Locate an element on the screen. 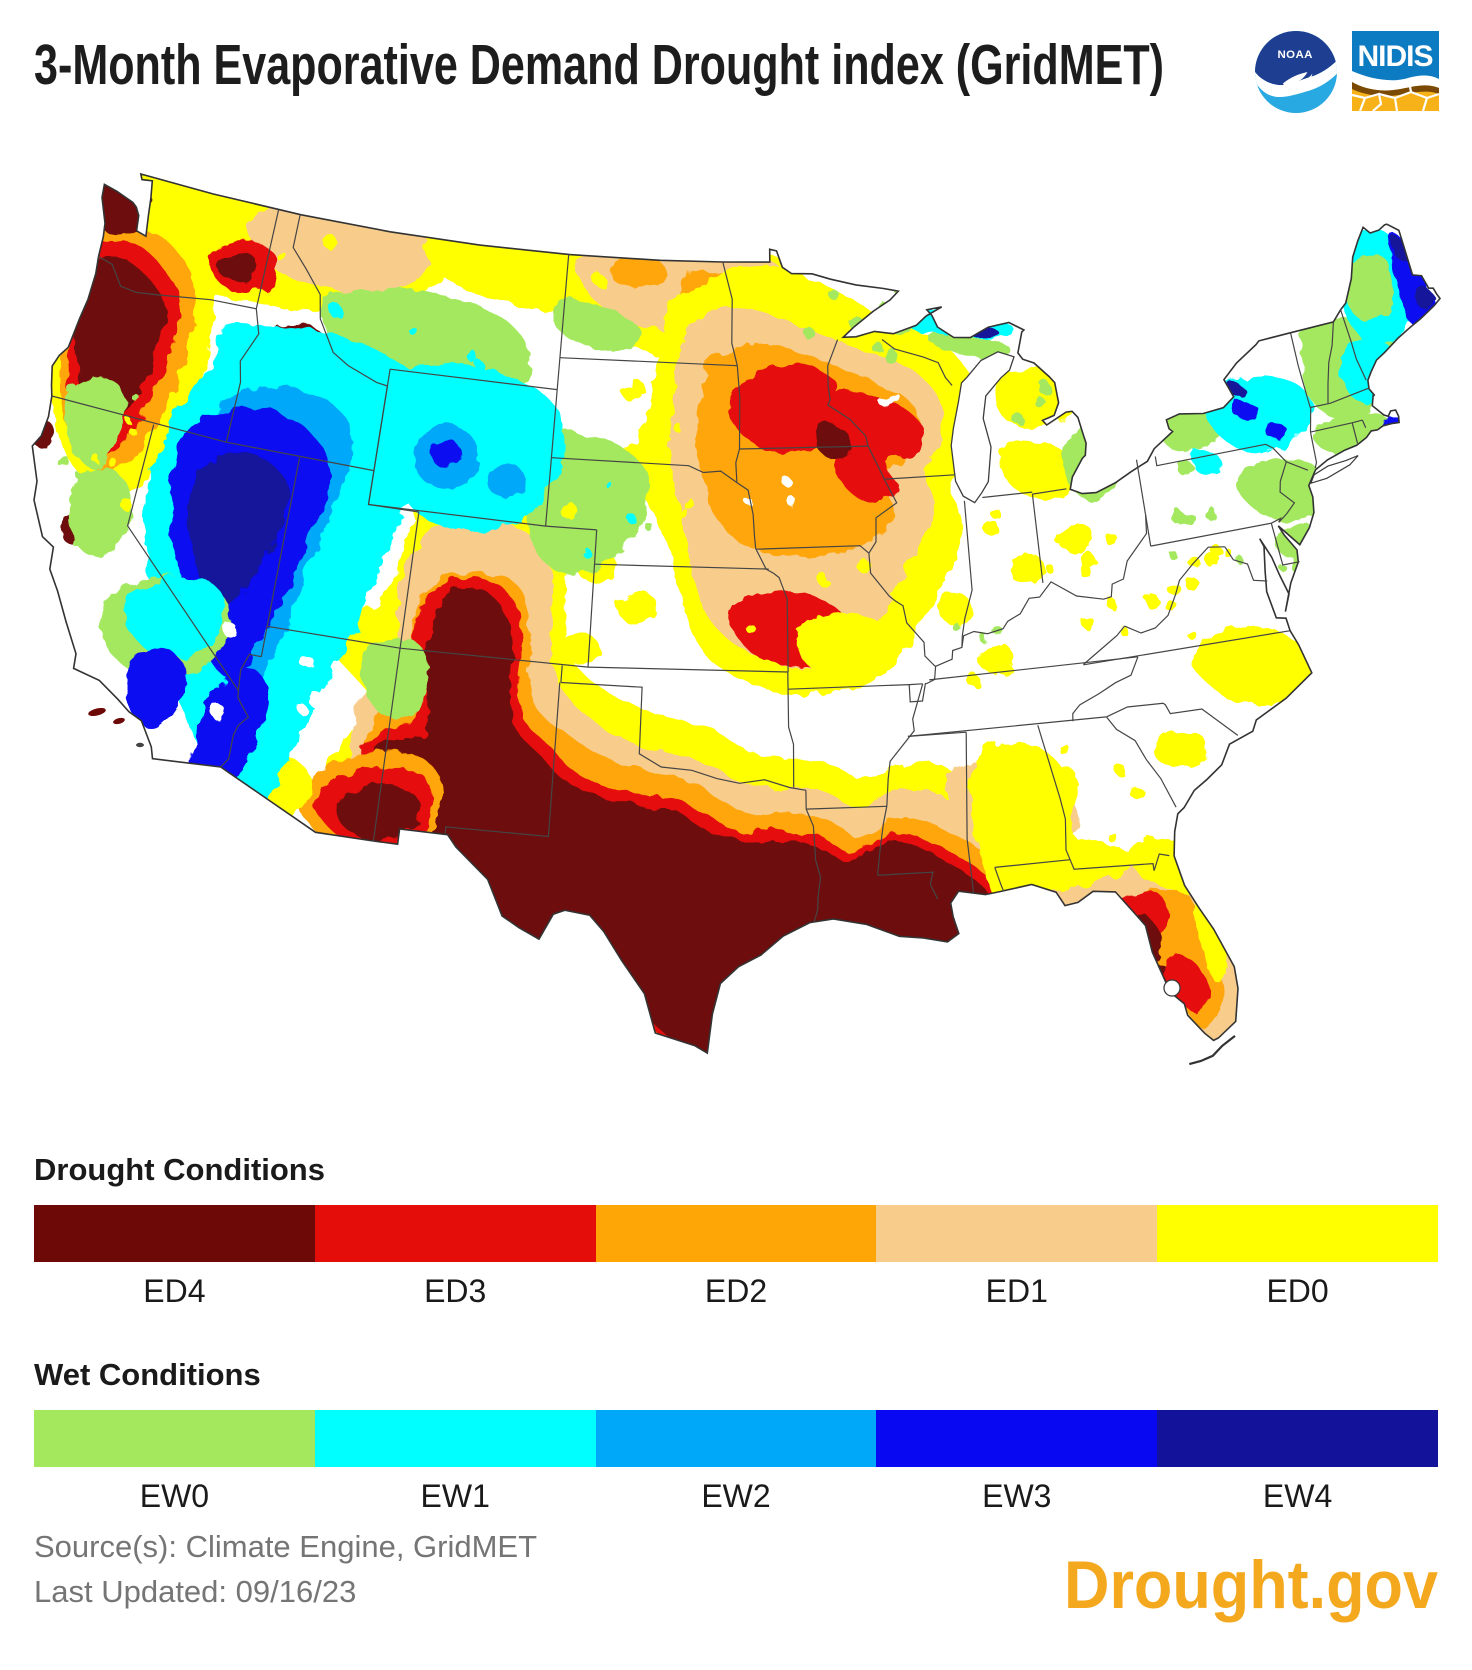 Image resolution: width=1472 pixels, height=1670 pixels. svg-text: Drought.gov is located at coordinates (1251, 1585).